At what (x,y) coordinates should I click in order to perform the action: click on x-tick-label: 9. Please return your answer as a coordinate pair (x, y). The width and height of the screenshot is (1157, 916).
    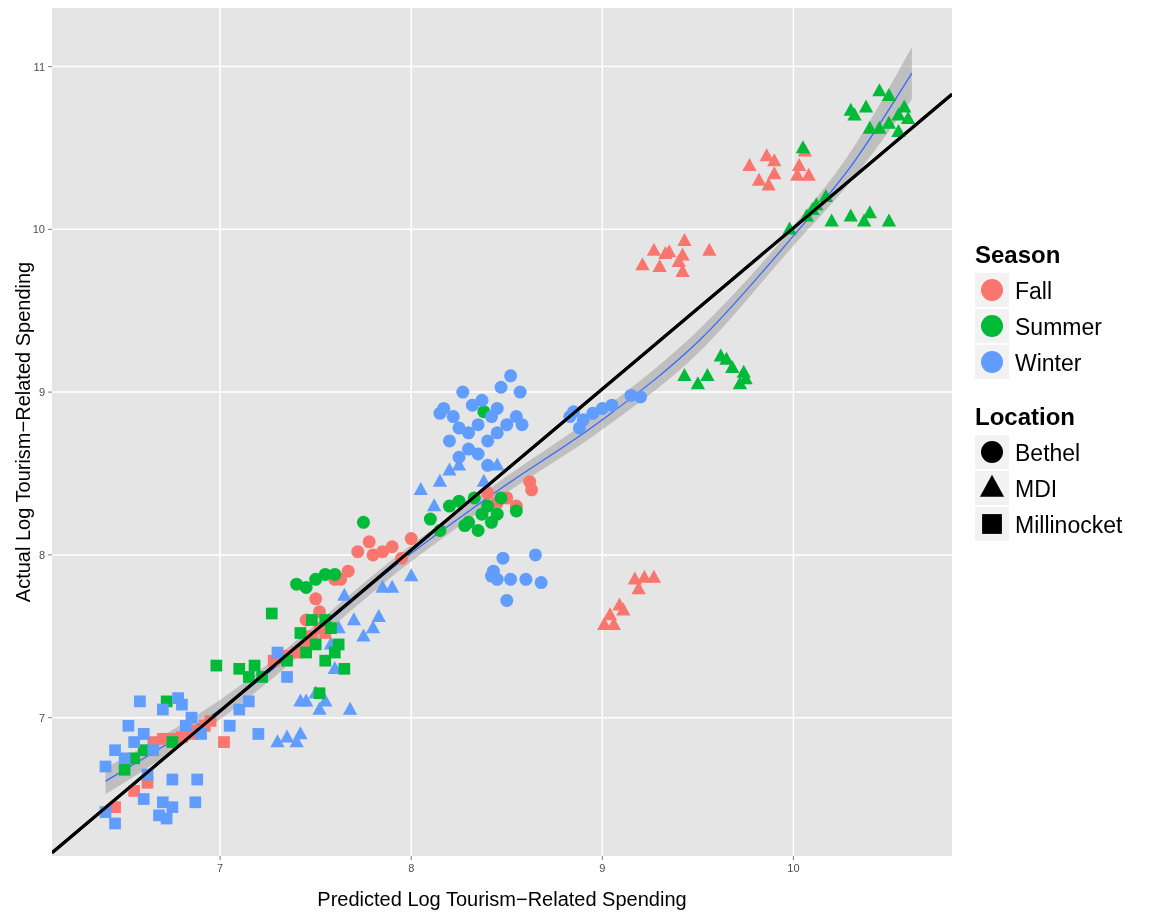
    Looking at the image, I should click on (602, 868).